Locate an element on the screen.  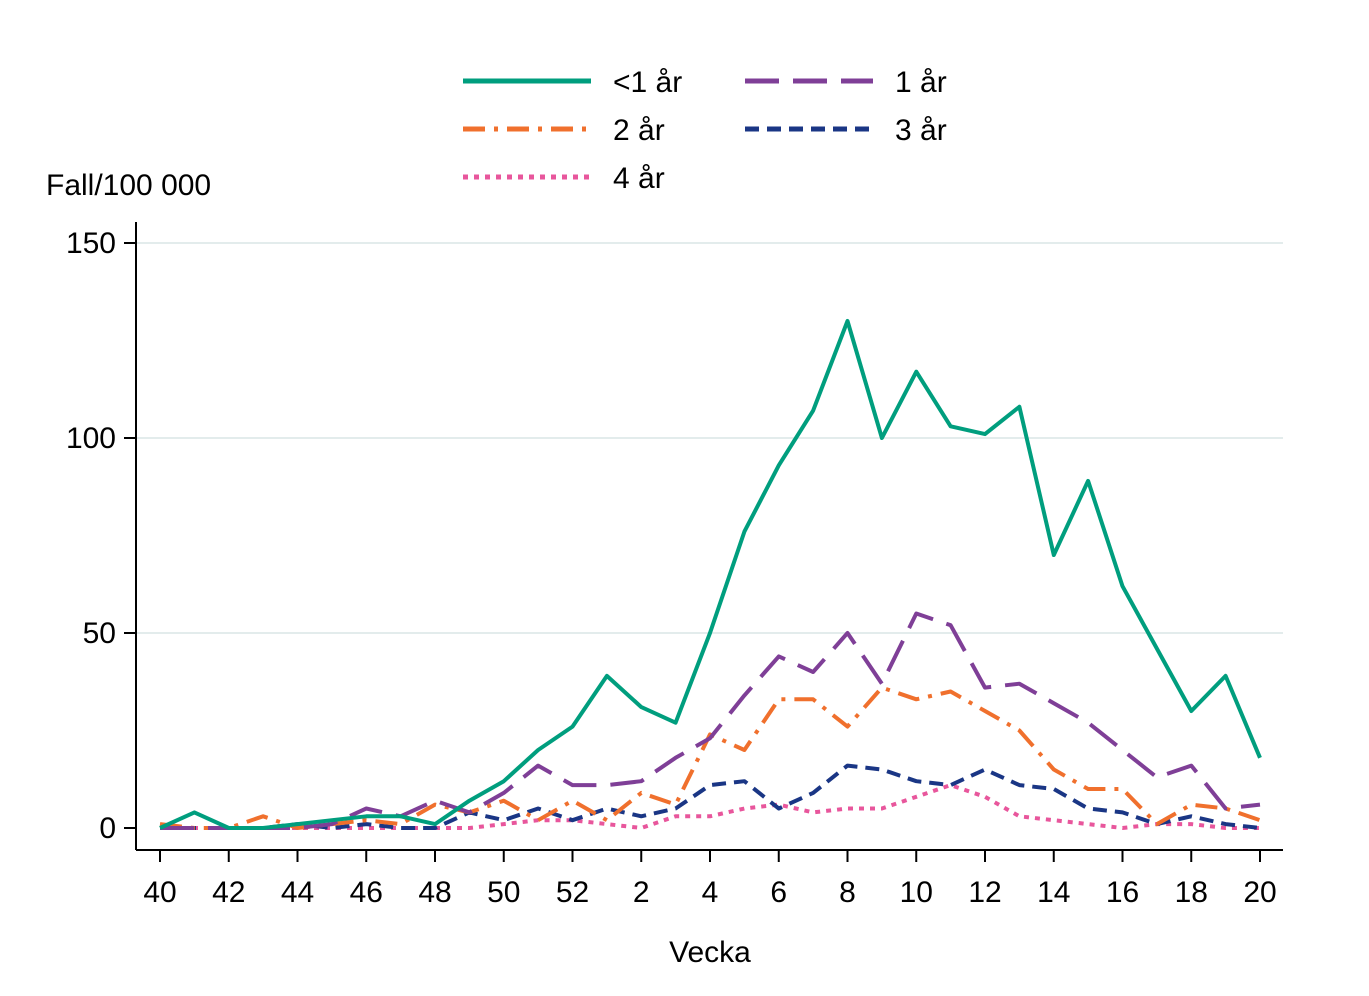
x-tick-label: 14 is located at coordinates (1053, 892).